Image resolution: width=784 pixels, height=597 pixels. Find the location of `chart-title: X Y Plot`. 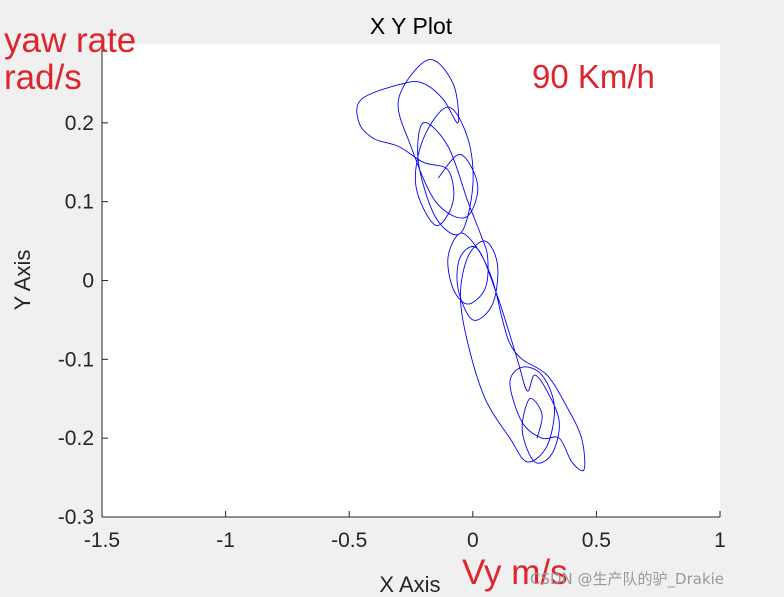

chart-title: X Y Plot is located at coordinates (411, 26).